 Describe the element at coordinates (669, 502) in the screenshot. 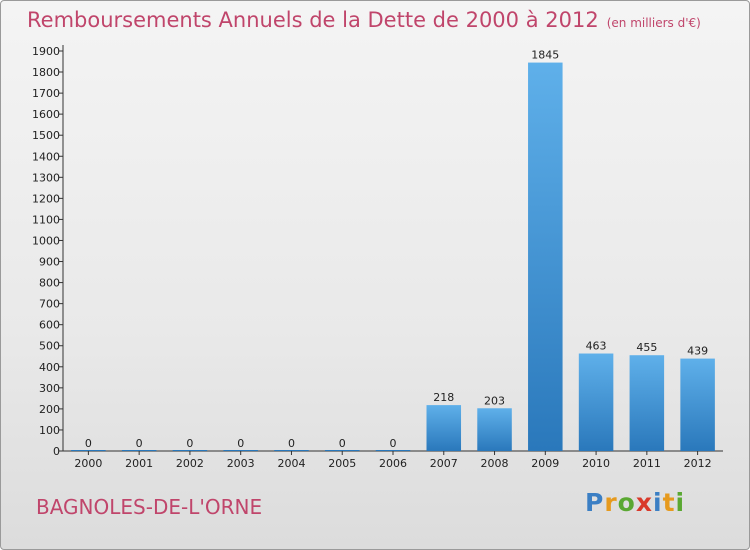

I see `logo-letter: t` at that location.